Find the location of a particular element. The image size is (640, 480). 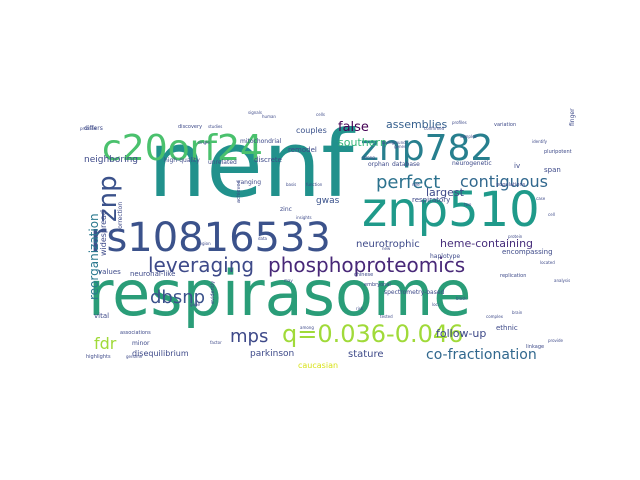

word-gwas: gwas is located at coordinates (328, 201).